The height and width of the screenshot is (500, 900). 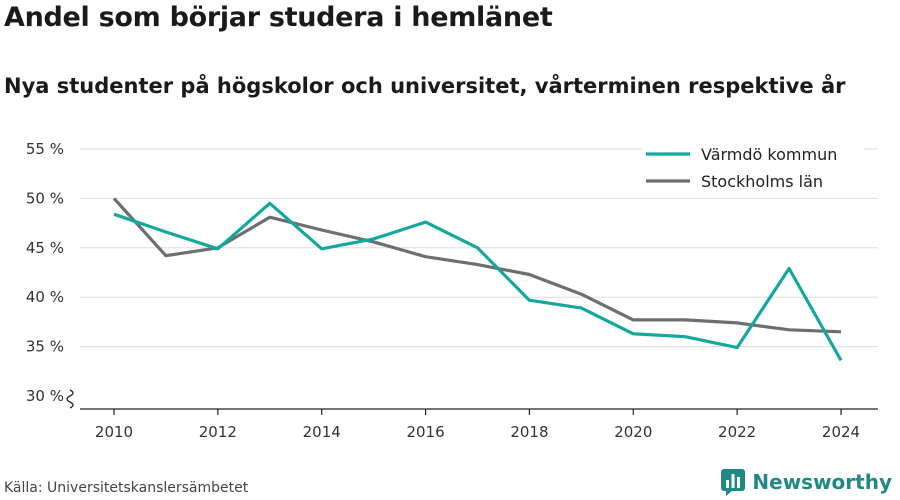 I want to click on y-tick-label: 45 %, so click(x=45, y=248).